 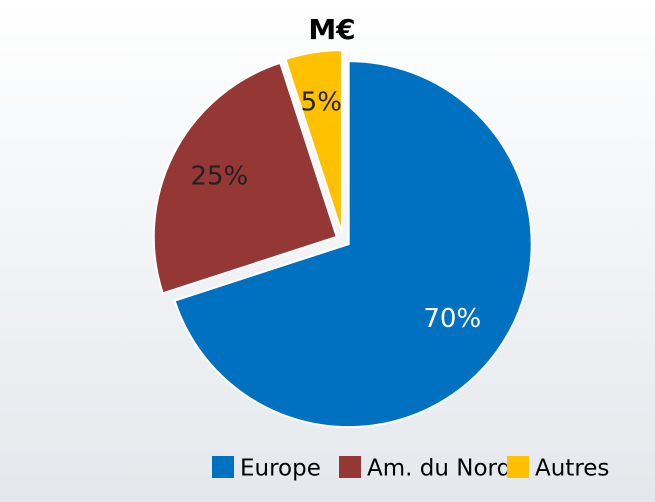 What do you see at coordinates (572, 469) in the screenshot?
I see `legend-label: Autres` at bounding box center [572, 469].